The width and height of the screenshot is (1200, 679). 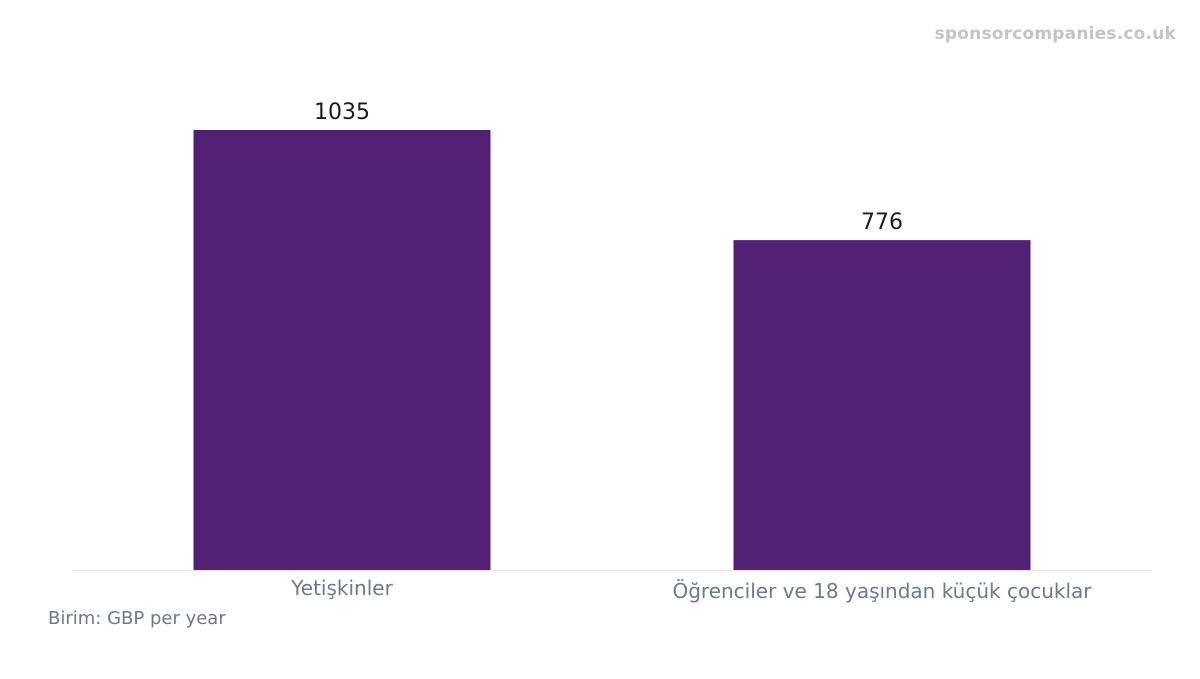 What do you see at coordinates (882, 591) in the screenshot?
I see `category-label-2: Öğrenciler ve 18 yaşından küçük çocuklar` at bounding box center [882, 591].